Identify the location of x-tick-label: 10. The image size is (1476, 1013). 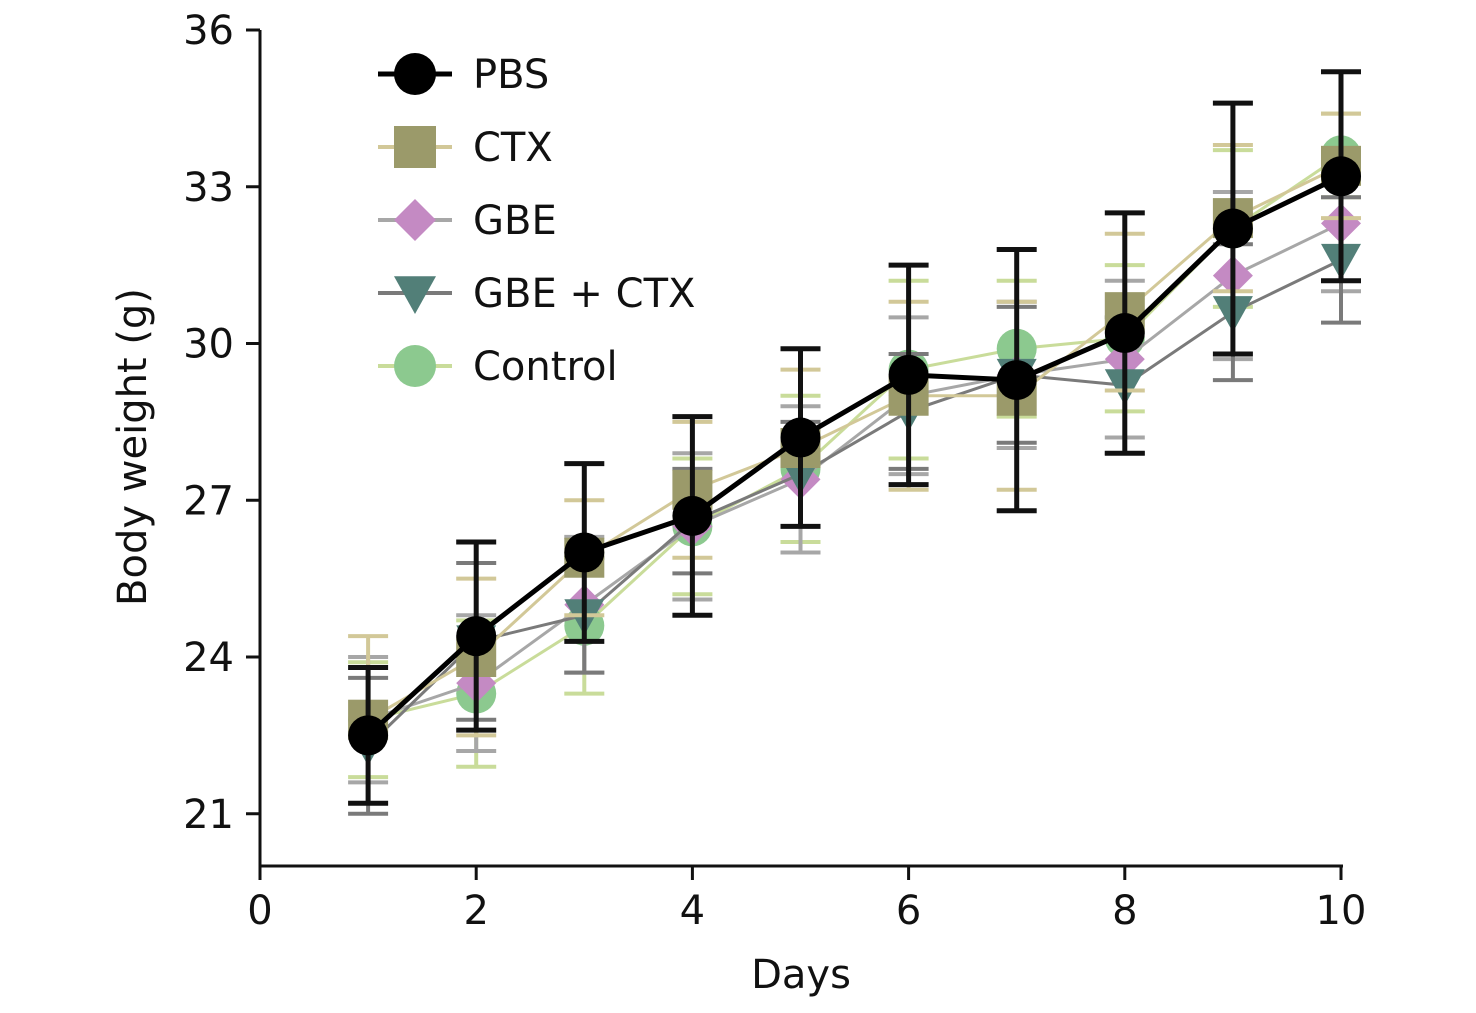
(1341, 911).